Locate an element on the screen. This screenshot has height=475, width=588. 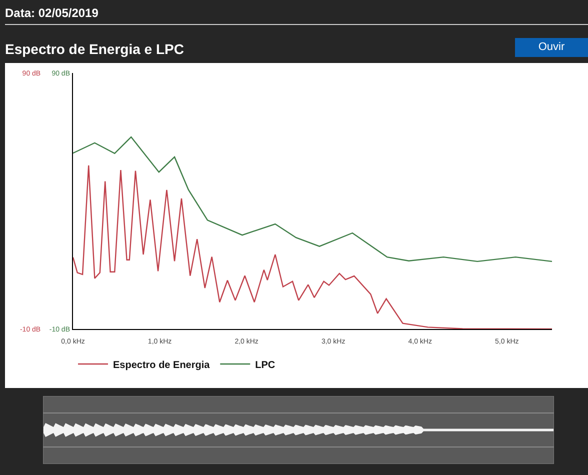
chart-title: Espectro de Energia e LPC is located at coordinates (94, 49).